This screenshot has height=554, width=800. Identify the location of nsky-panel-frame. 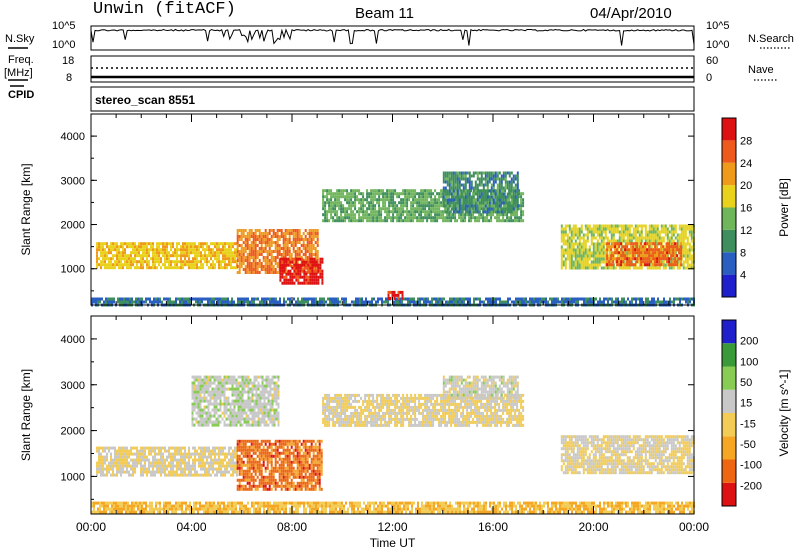
(392, 38).